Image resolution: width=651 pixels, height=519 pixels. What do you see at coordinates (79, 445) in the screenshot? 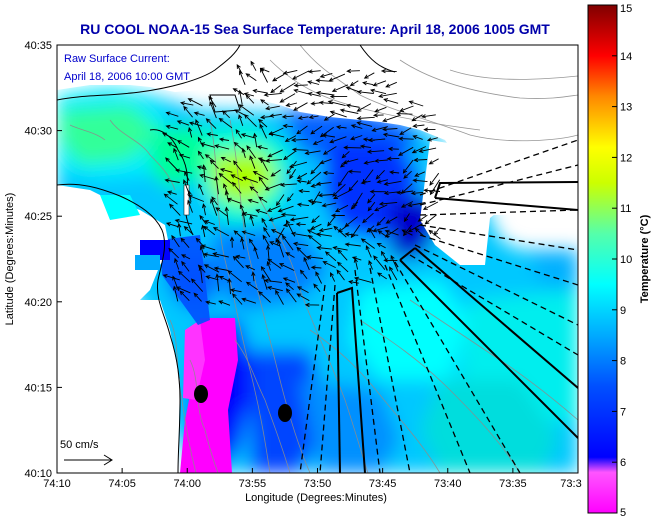
I see `scale-arrow-label: 50 cm/s` at bounding box center [79, 445].